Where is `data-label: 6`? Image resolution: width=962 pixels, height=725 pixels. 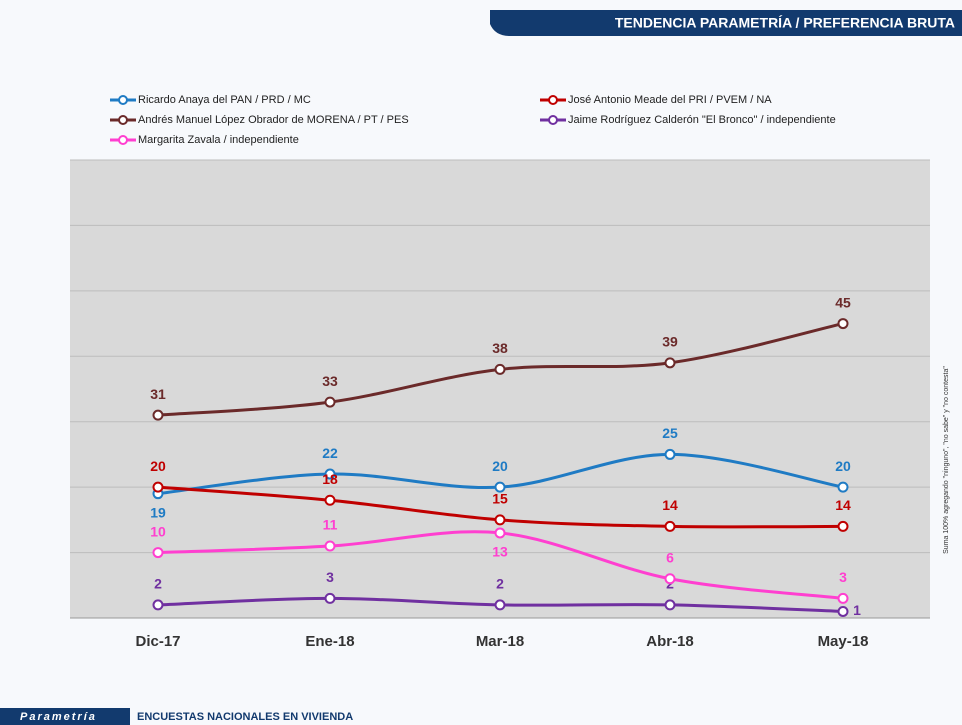
data-label: 6 is located at coordinates (670, 557).